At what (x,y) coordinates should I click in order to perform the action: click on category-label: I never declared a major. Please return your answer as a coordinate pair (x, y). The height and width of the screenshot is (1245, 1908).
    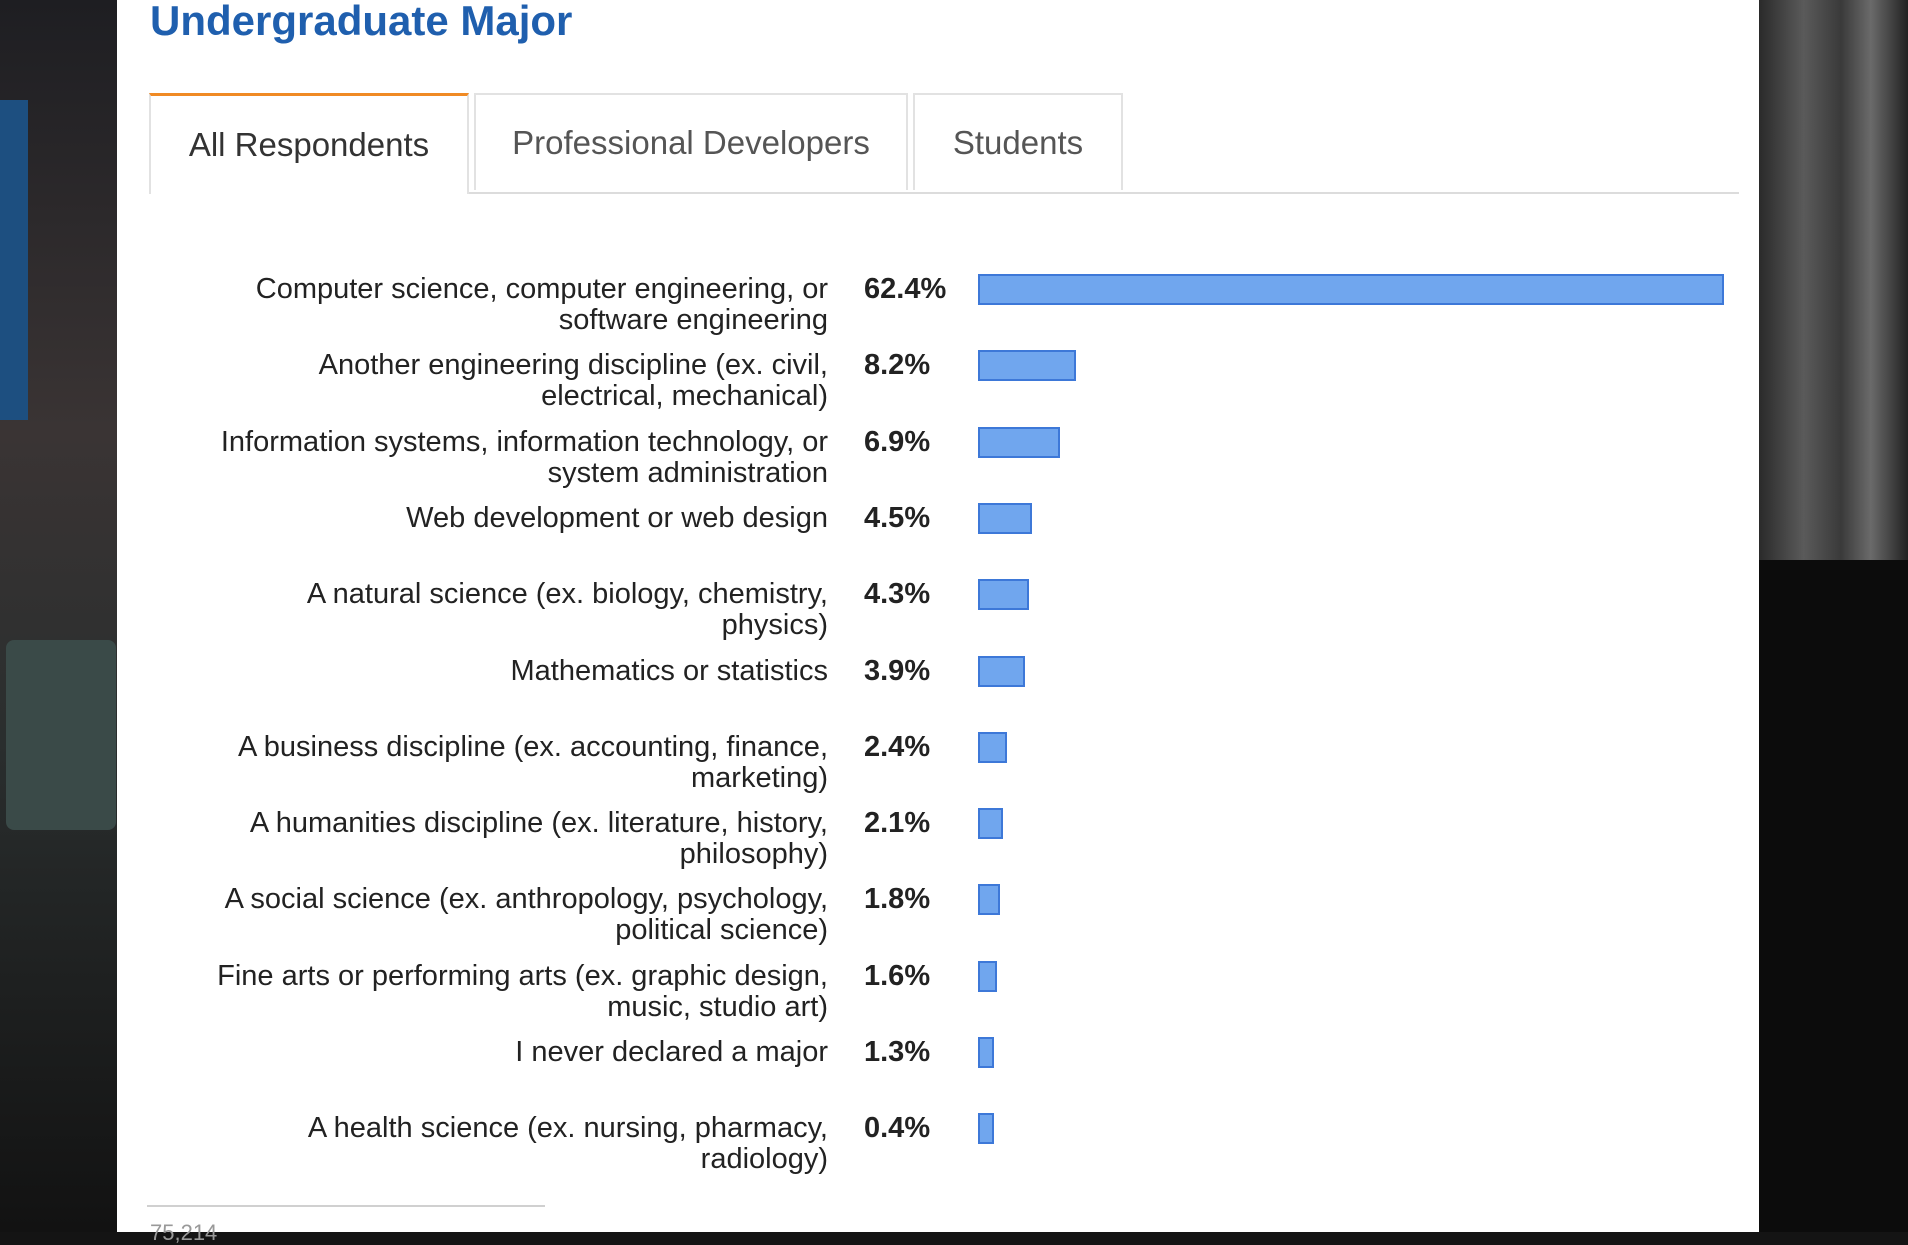
    Looking at the image, I should click on (671, 1052).